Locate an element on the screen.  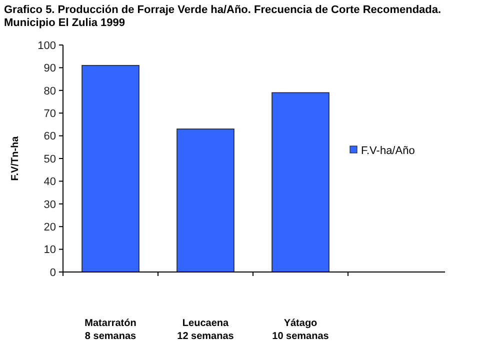
x-tick-label: Matarratón 8 semanas is located at coordinates (110, 330).